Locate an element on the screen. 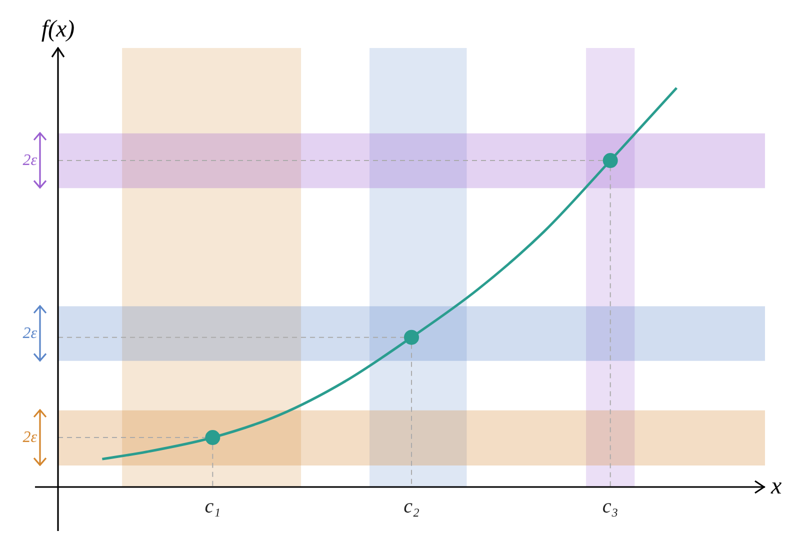  x-tick-label: c₃ is located at coordinates (610, 506).